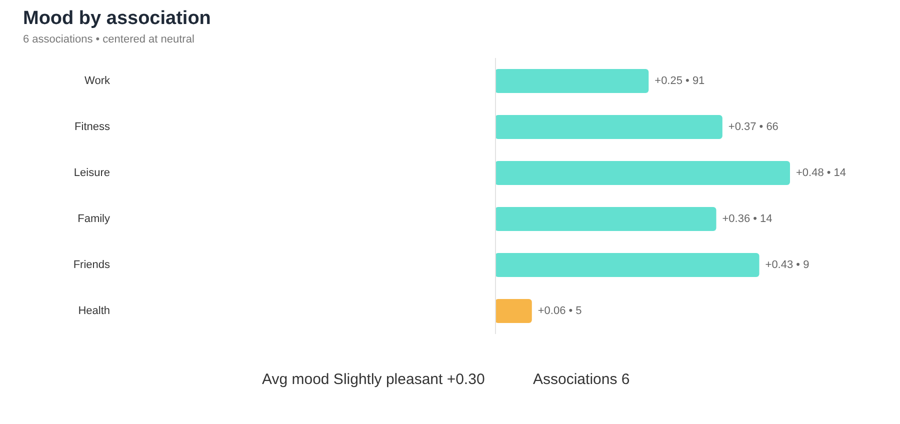  Describe the element at coordinates (747, 219) in the screenshot. I see `data-label: +0.36 • 14` at that location.